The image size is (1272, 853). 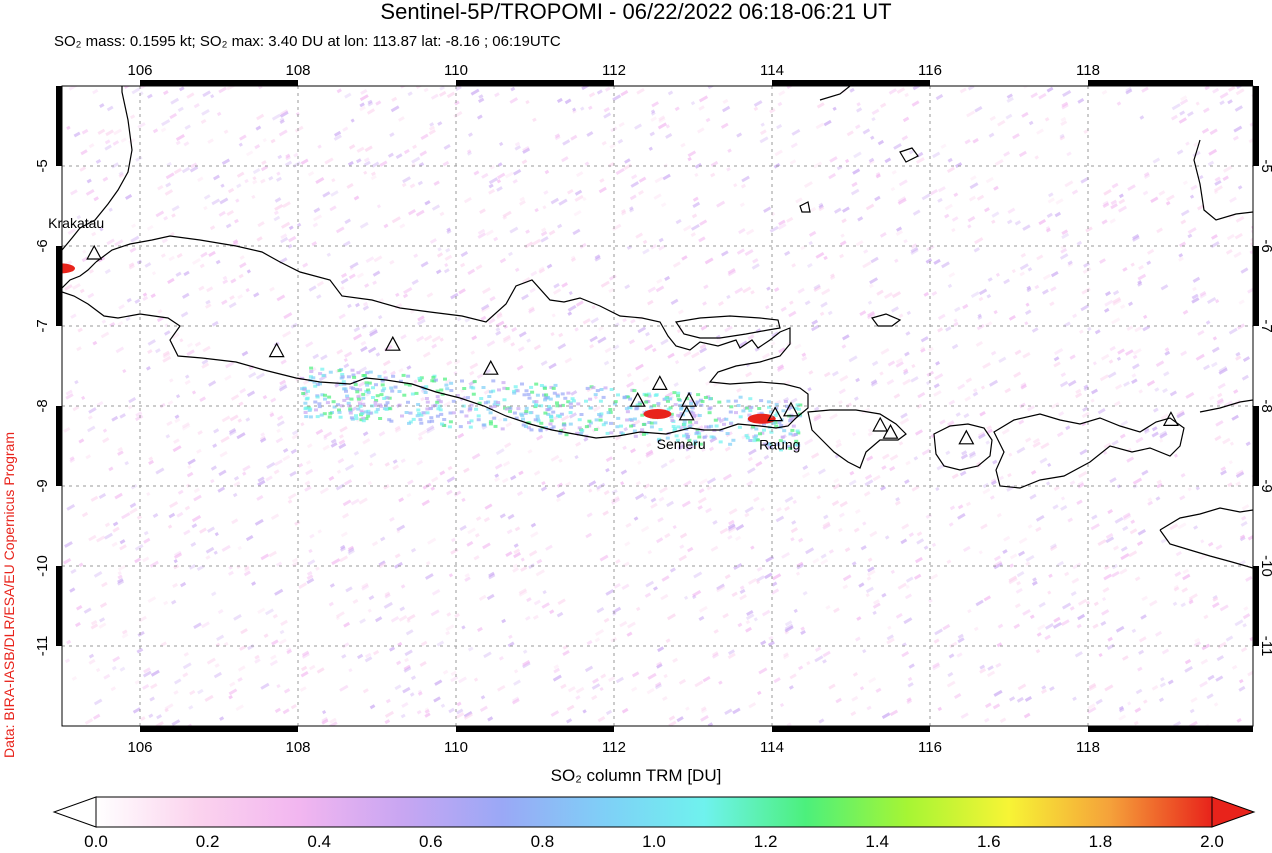 What do you see at coordinates (79, 275) in the screenshot?
I see `coast-sumatra-south` at bounding box center [79, 275].